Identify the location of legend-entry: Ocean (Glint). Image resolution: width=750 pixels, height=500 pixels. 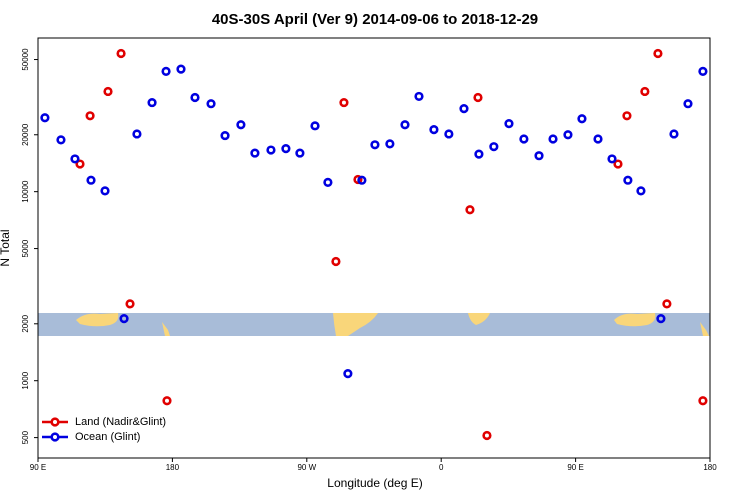
(91, 437).